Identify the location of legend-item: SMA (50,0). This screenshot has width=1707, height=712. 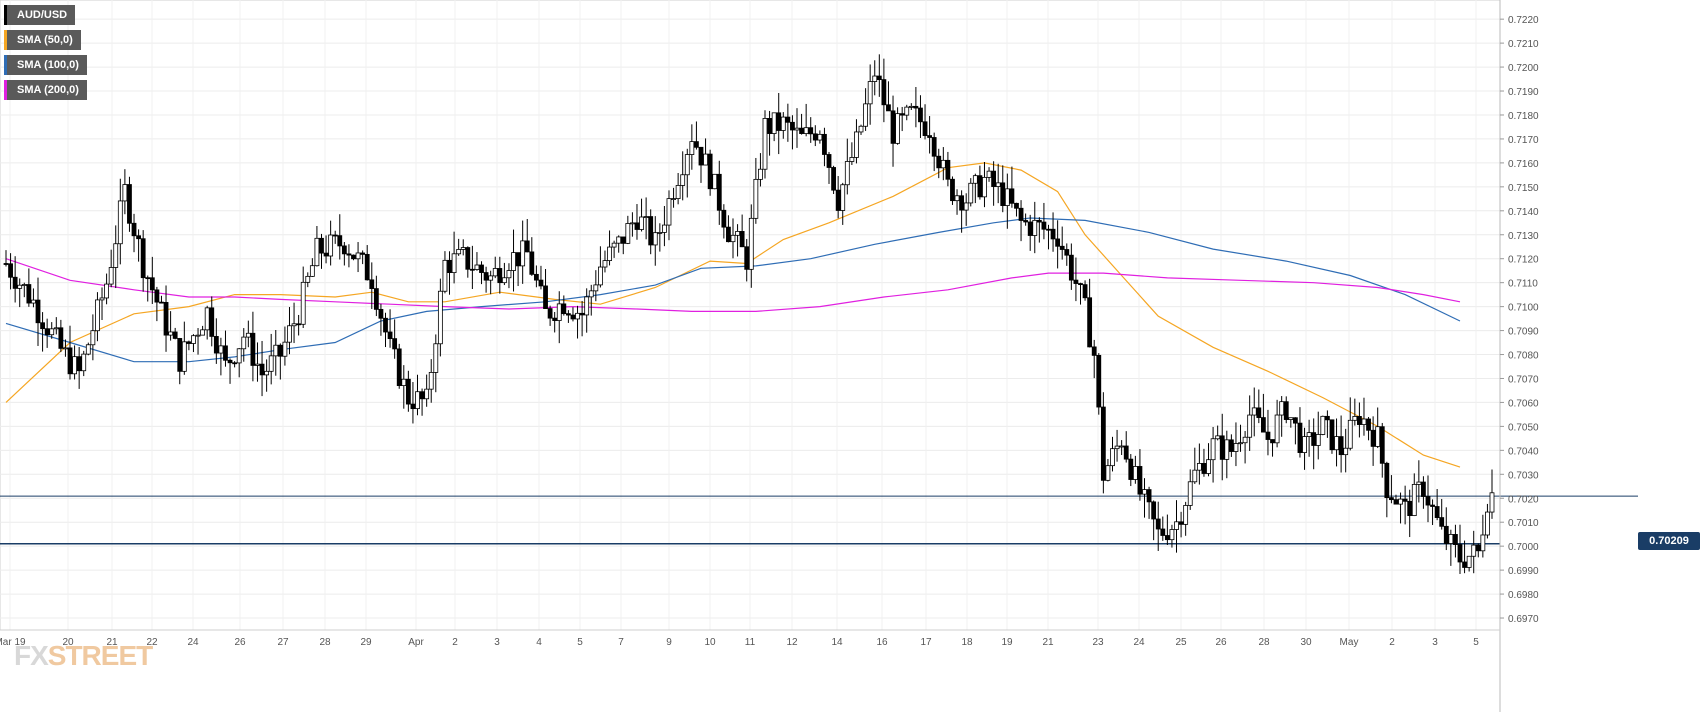
(42, 40).